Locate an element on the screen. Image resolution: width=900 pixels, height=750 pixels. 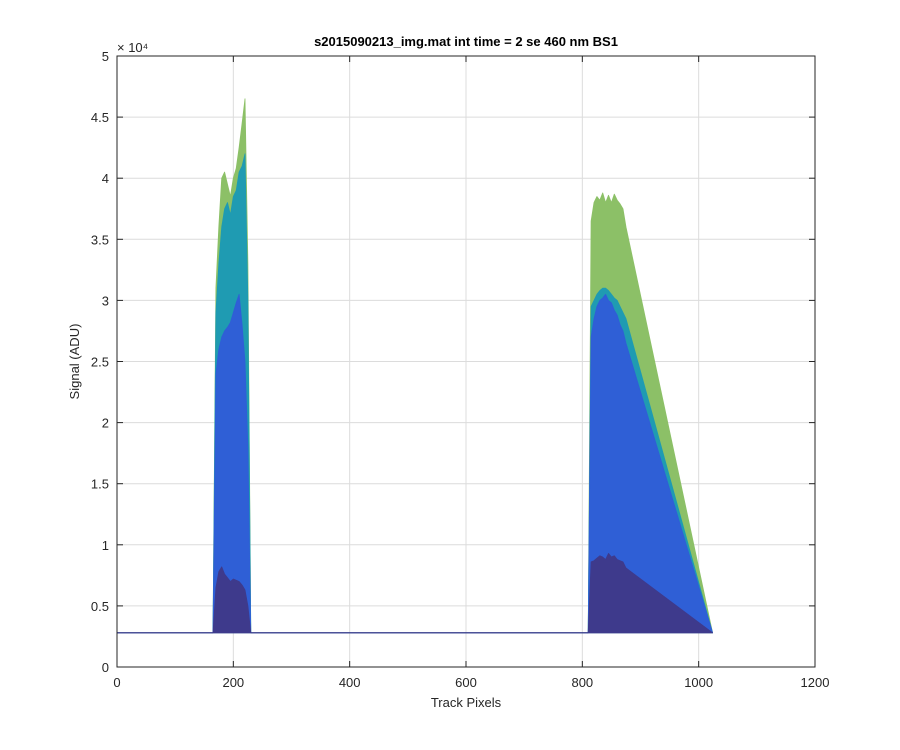
y-tick-label: 4 is located at coordinates (105, 178).